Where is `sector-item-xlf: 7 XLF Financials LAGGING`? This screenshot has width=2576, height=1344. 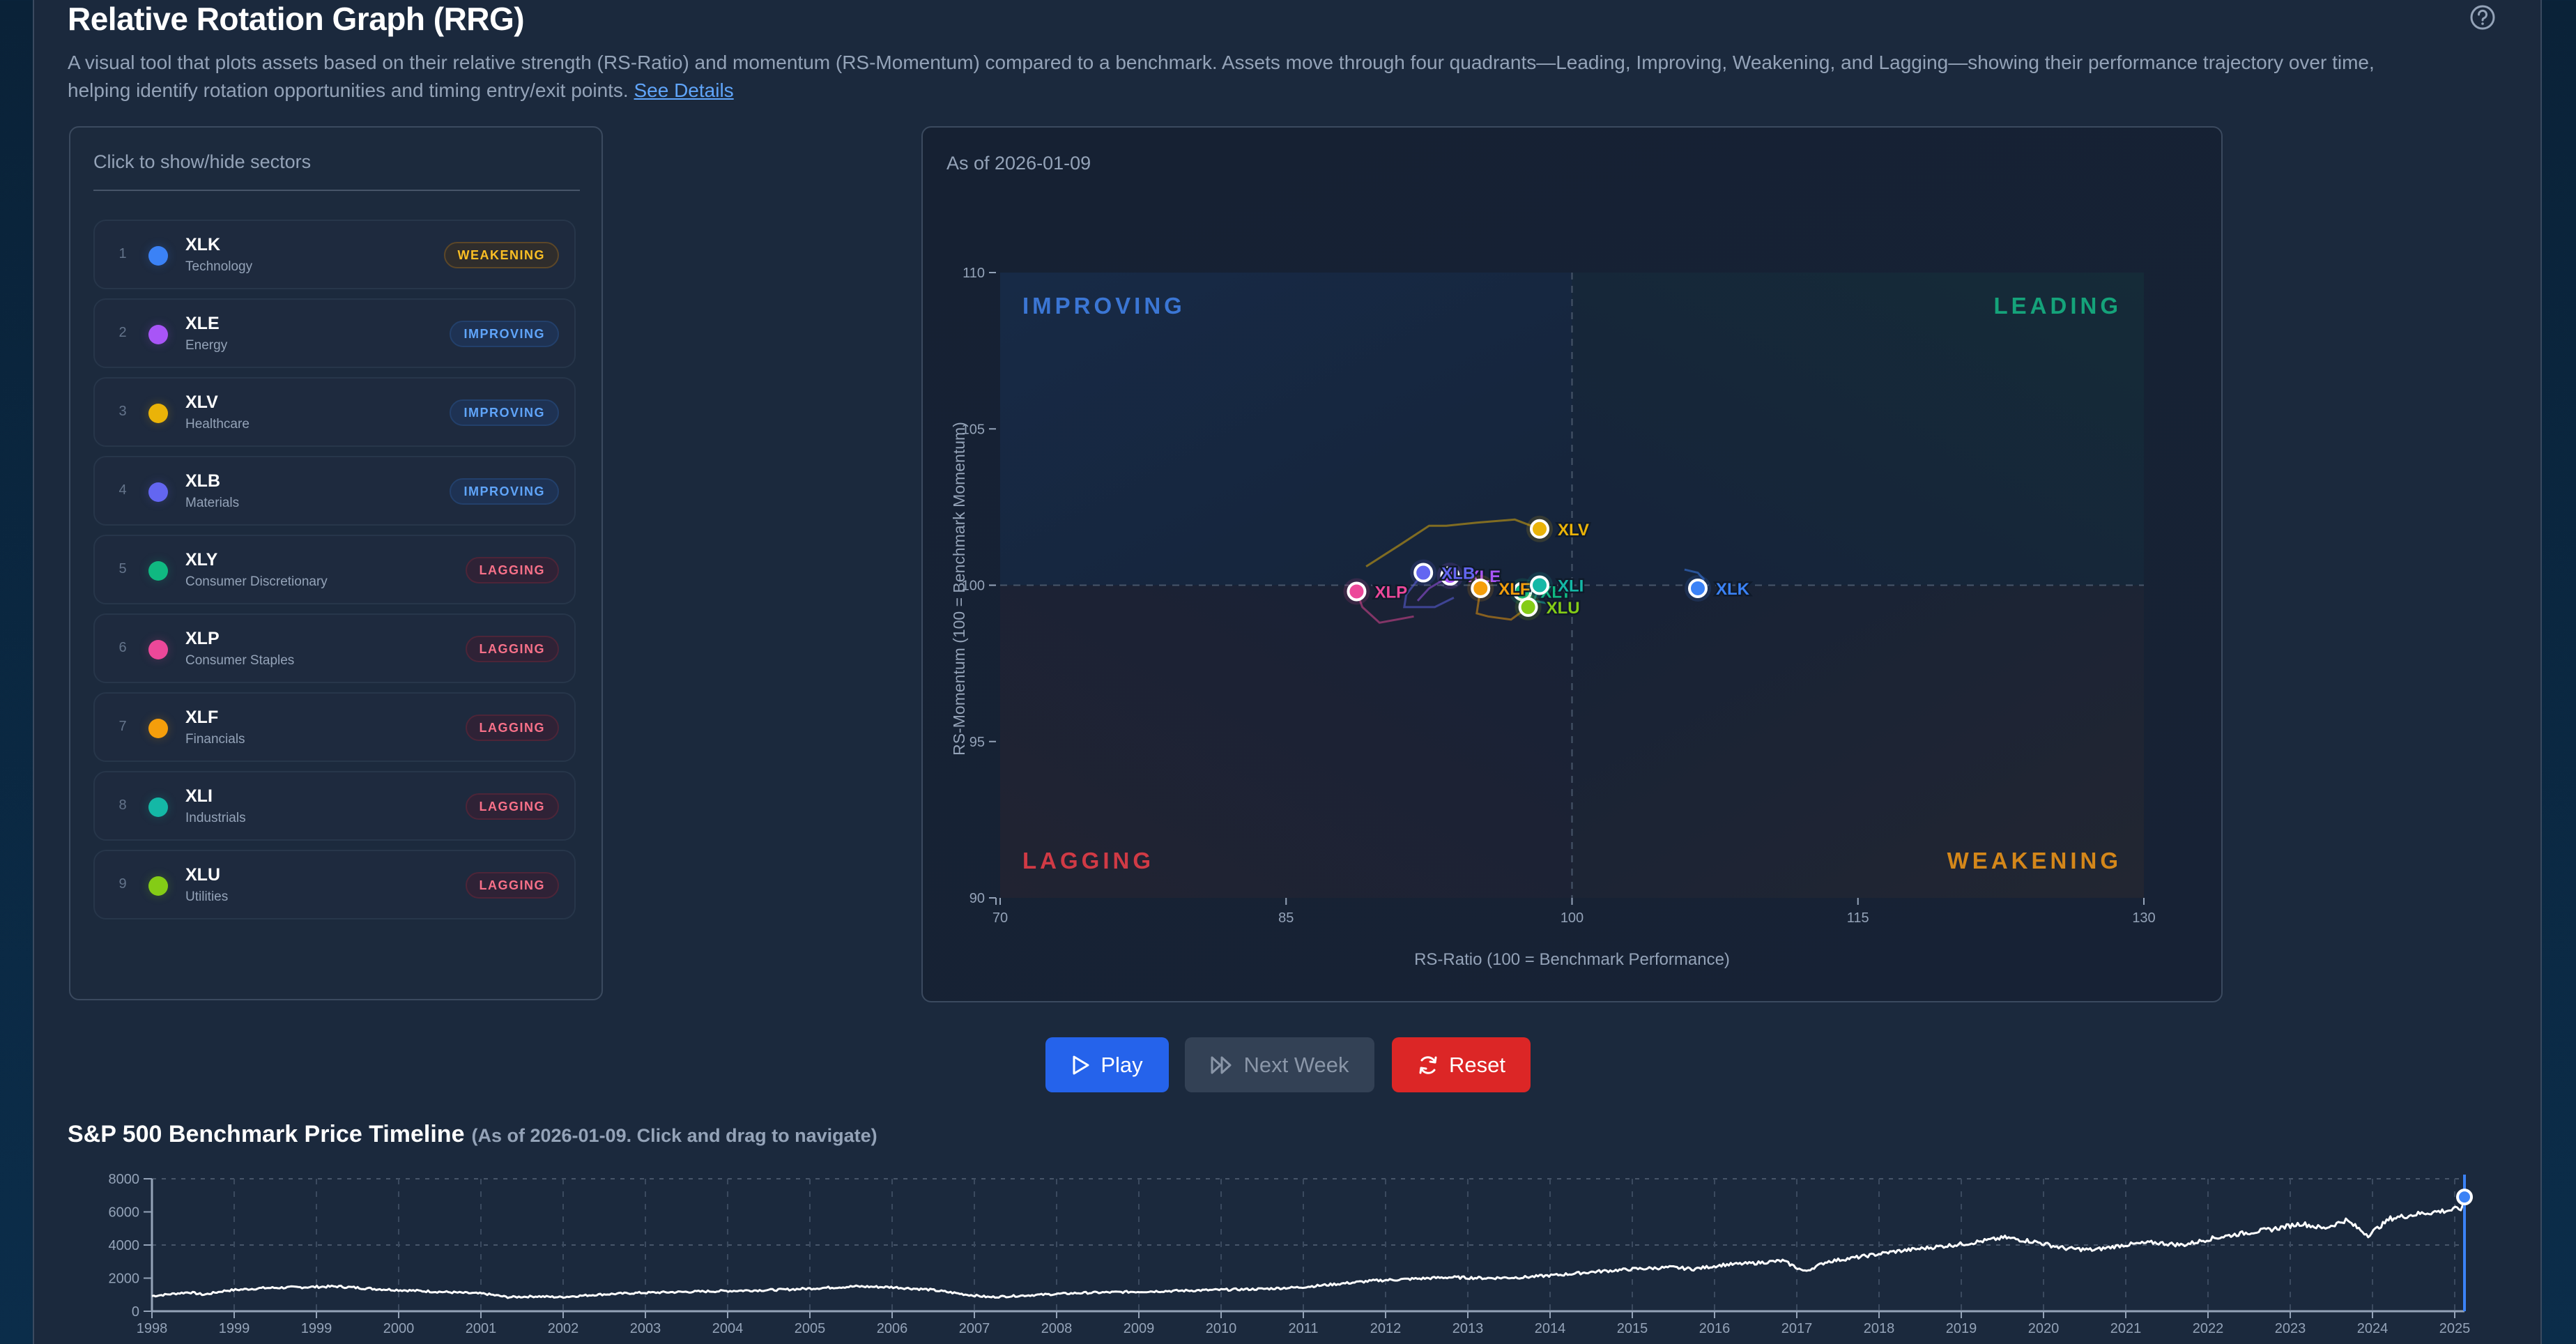
sector-item-xlf: 7 XLF Financials LAGGING is located at coordinates (334, 727).